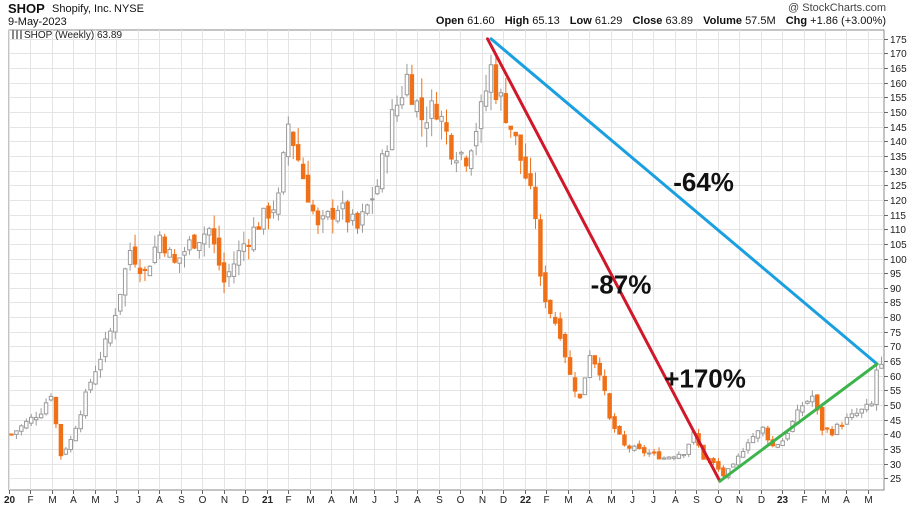  I want to click on volume-label: Volume, so click(722, 21).